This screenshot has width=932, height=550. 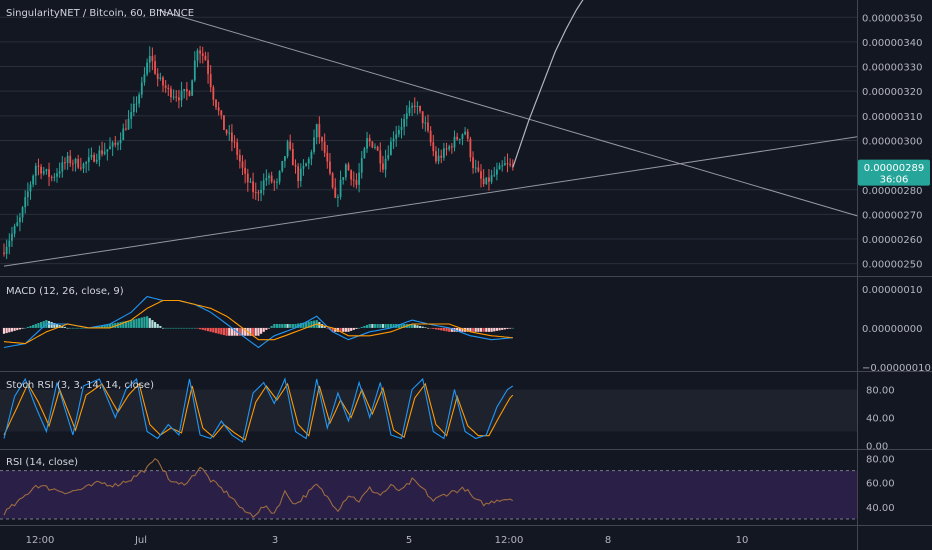 What do you see at coordinates (387, 540) in the screenshot?
I see `time-axis: 12:00 Jul 3 5 12:00 8 10` at bounding box center [387, 540].